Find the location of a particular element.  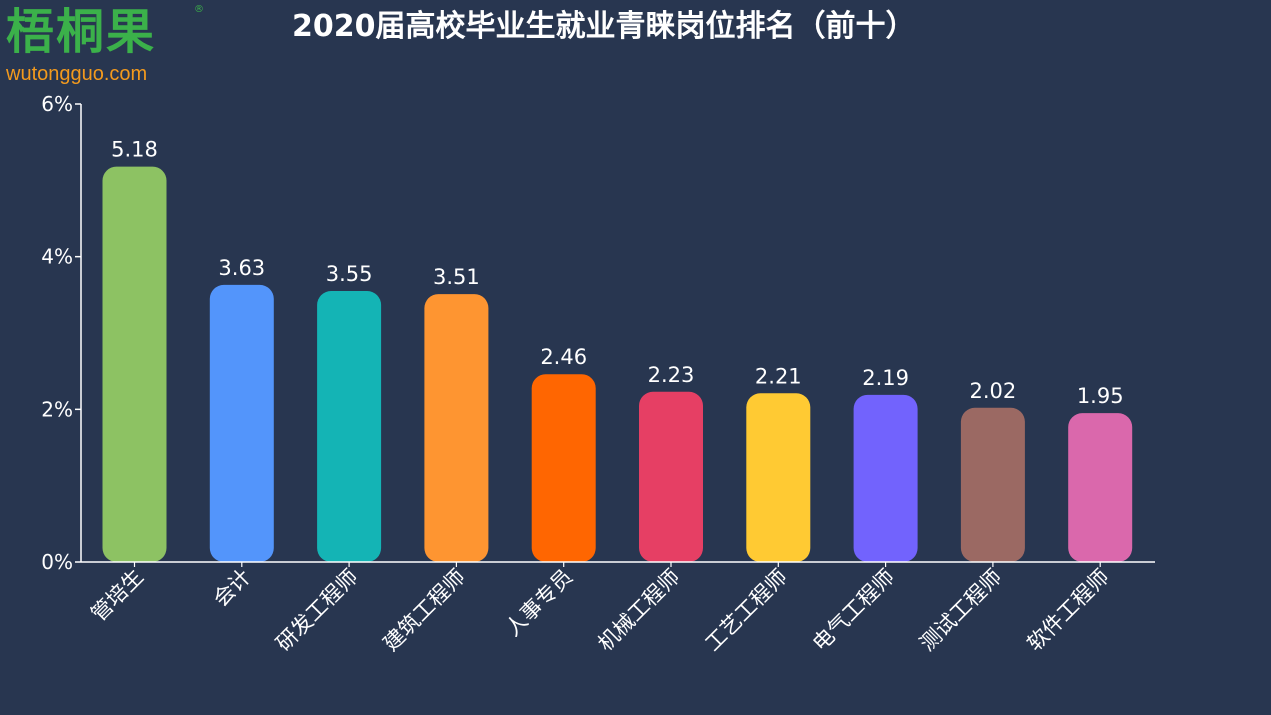

logo-url: wutongguo.com is located at coordinates (77, 74).